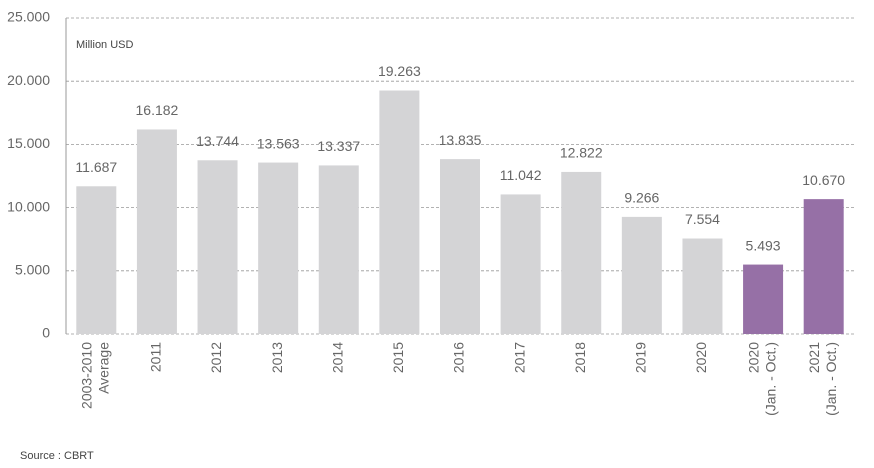 The height and width of the screenshot is (468, 874). Describe the element at coordinates (217, 141) in the screenshot. I see `value-label: 13.744` at that location.